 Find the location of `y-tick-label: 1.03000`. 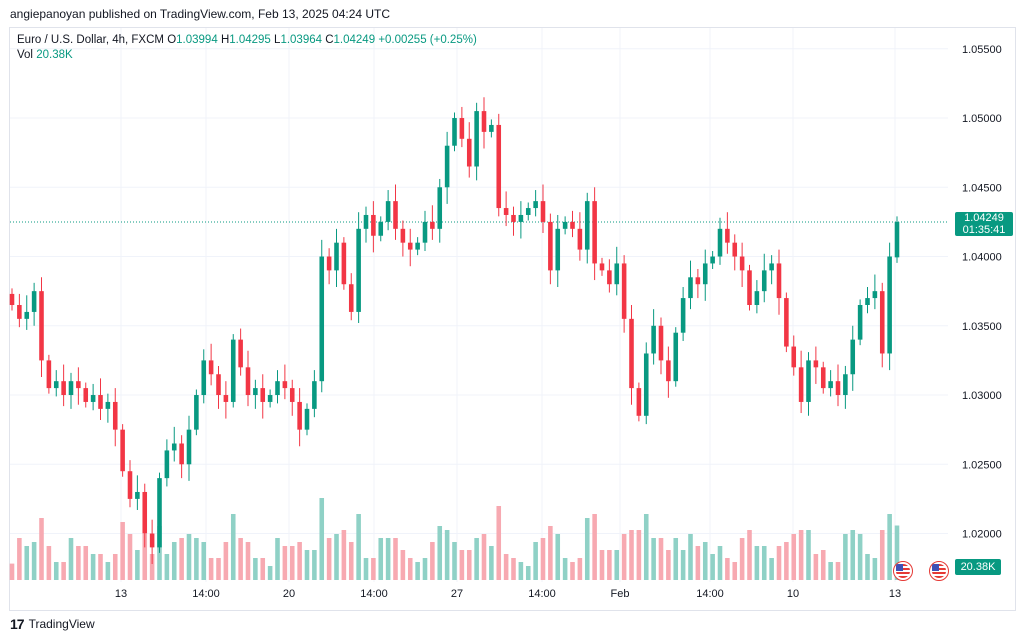

y-tick-label: 1.03000 is located at coordinates (982, 396).